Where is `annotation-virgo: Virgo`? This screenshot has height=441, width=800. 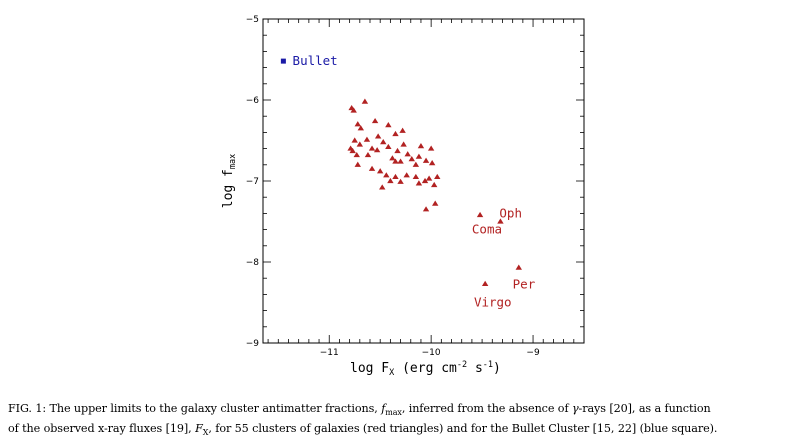
annotation-virgo: Virgo is located at coordinates (493, 302).